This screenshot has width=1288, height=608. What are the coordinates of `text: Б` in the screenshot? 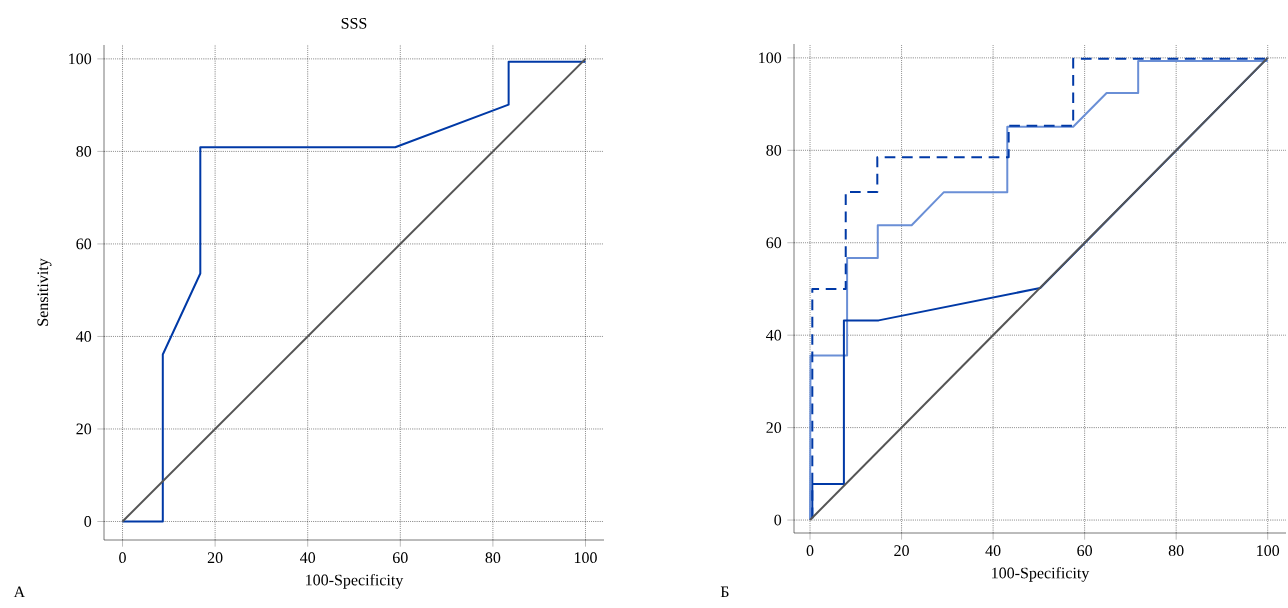 It's located at (724, 592).